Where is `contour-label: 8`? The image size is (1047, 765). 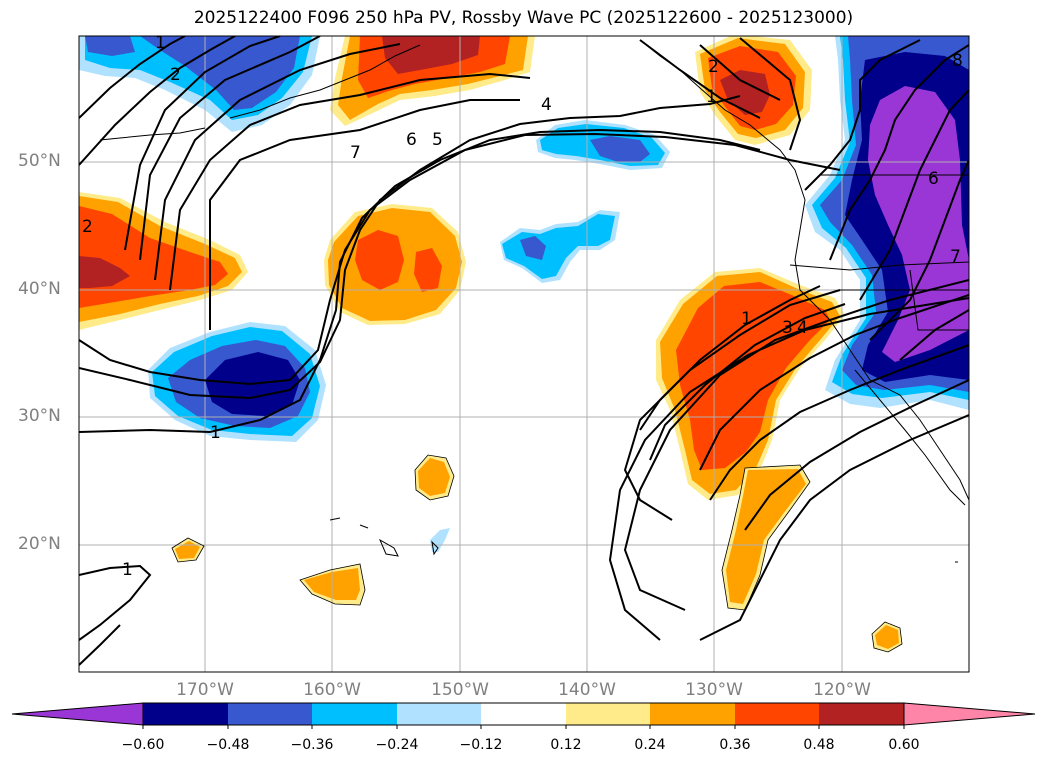
contour-label: 8 is located at coordinates (957, 61).